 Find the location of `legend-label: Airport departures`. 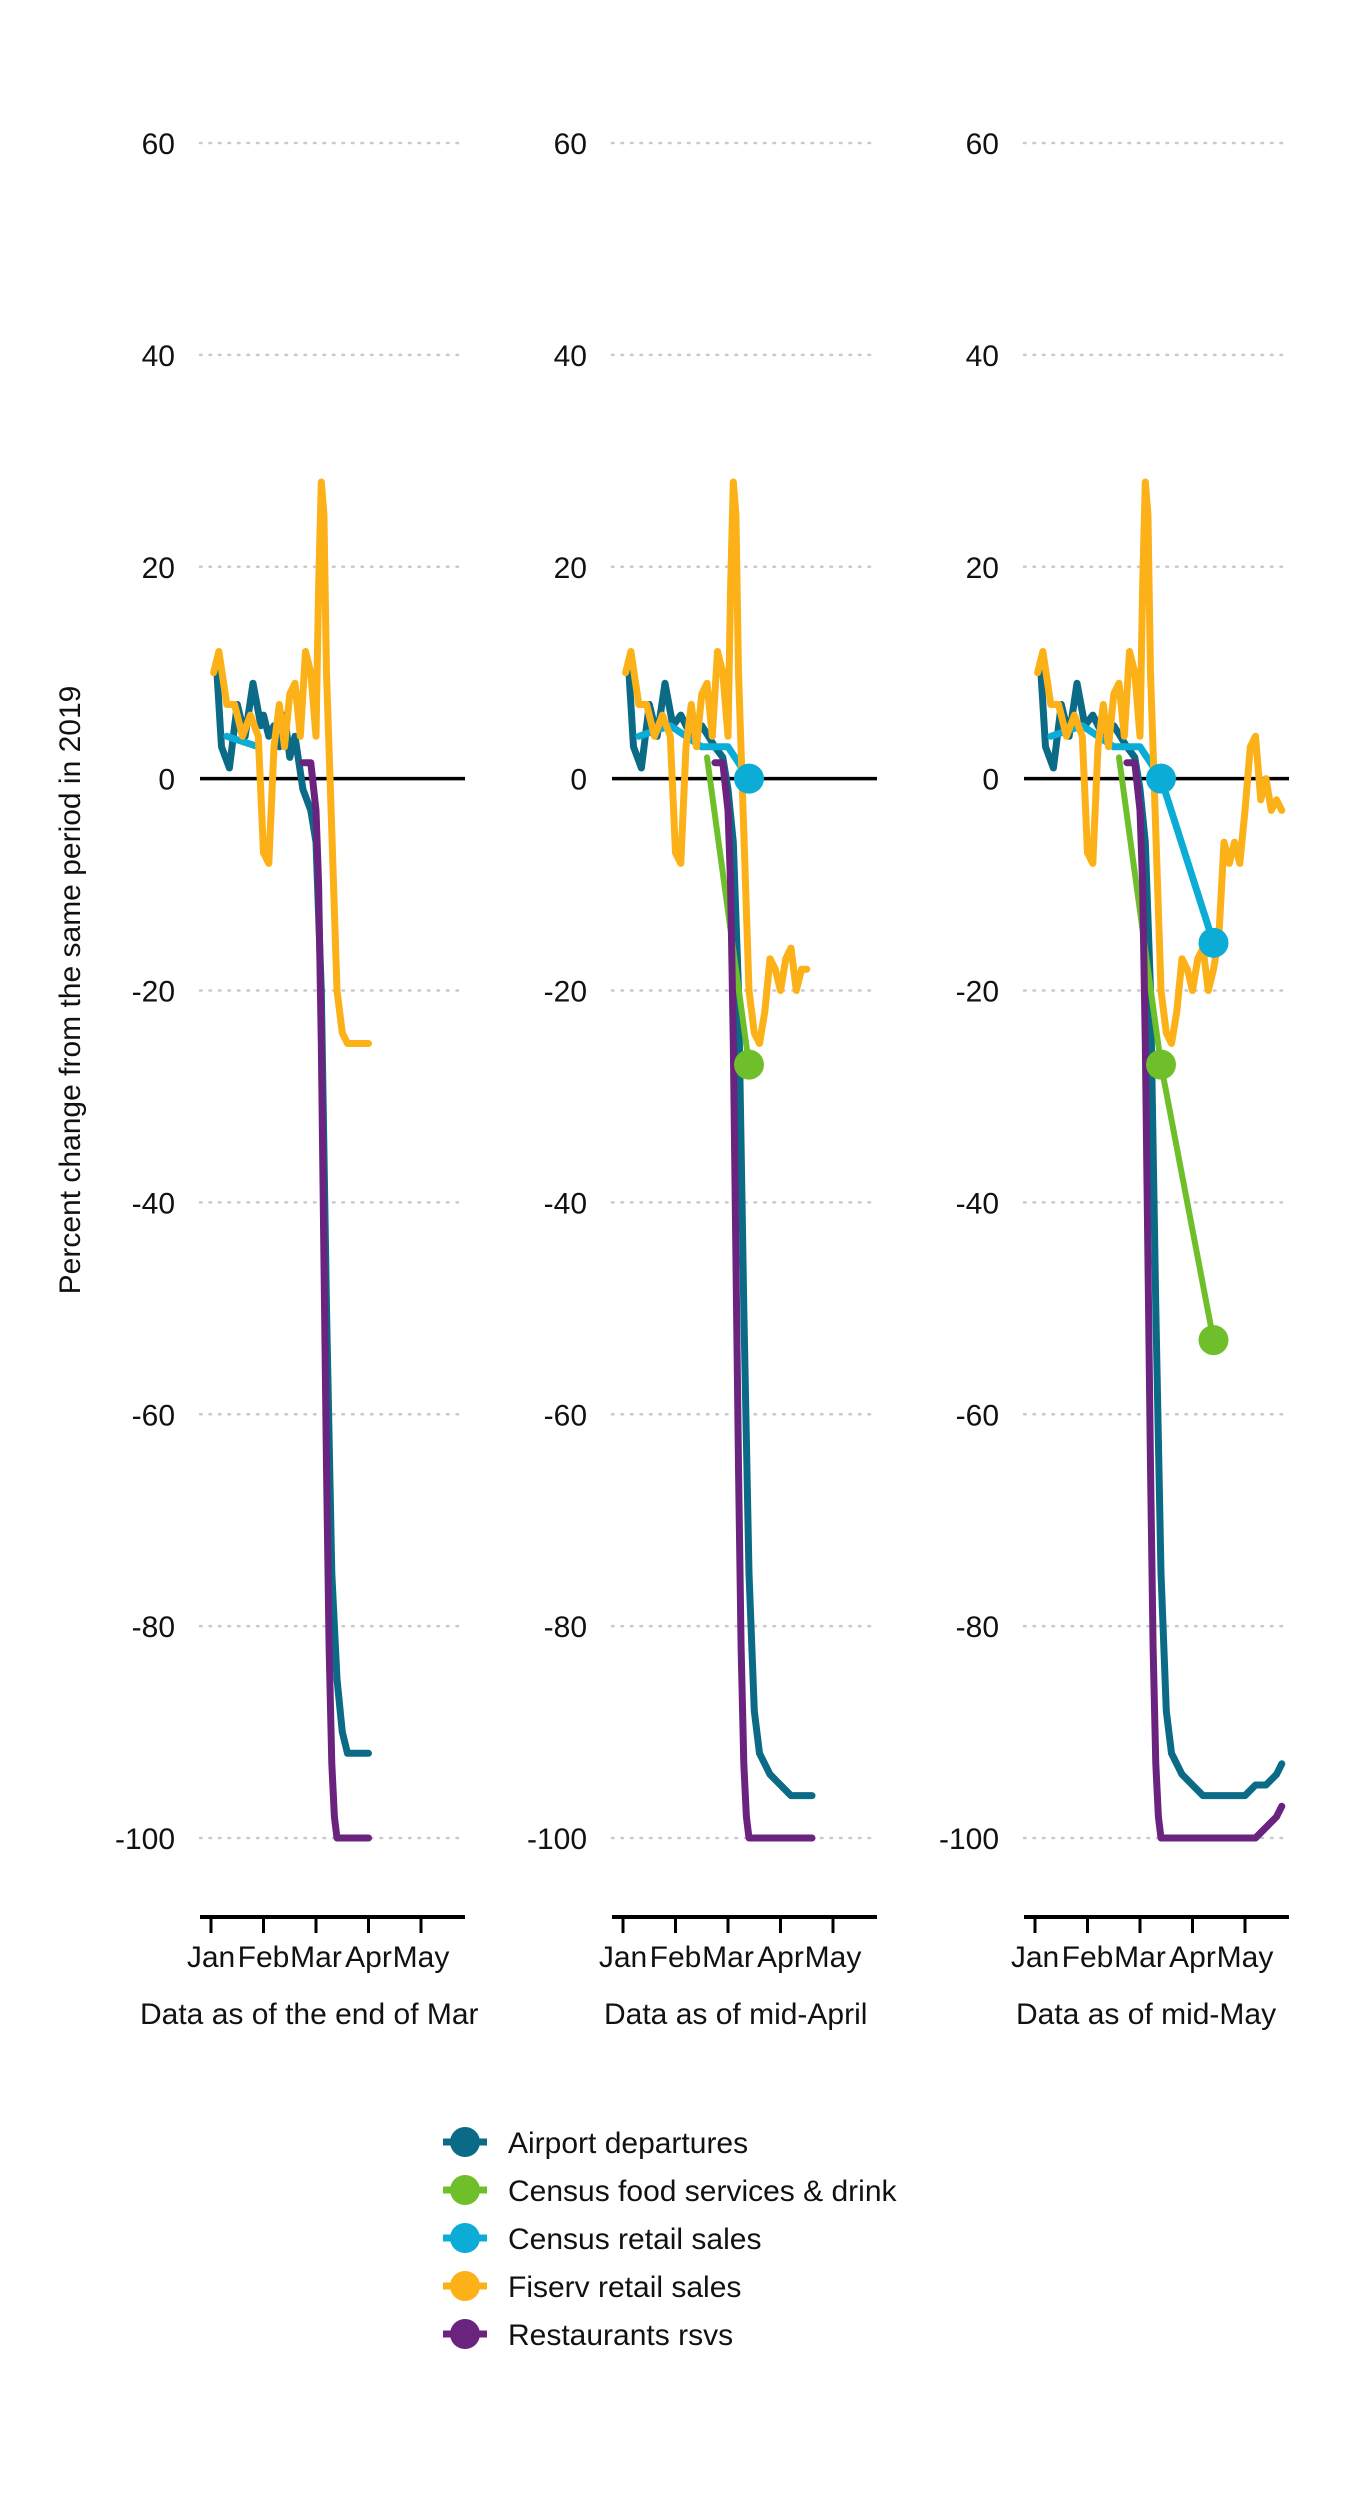

legend-label: Airport departures is located at coordinates (628, 2143).